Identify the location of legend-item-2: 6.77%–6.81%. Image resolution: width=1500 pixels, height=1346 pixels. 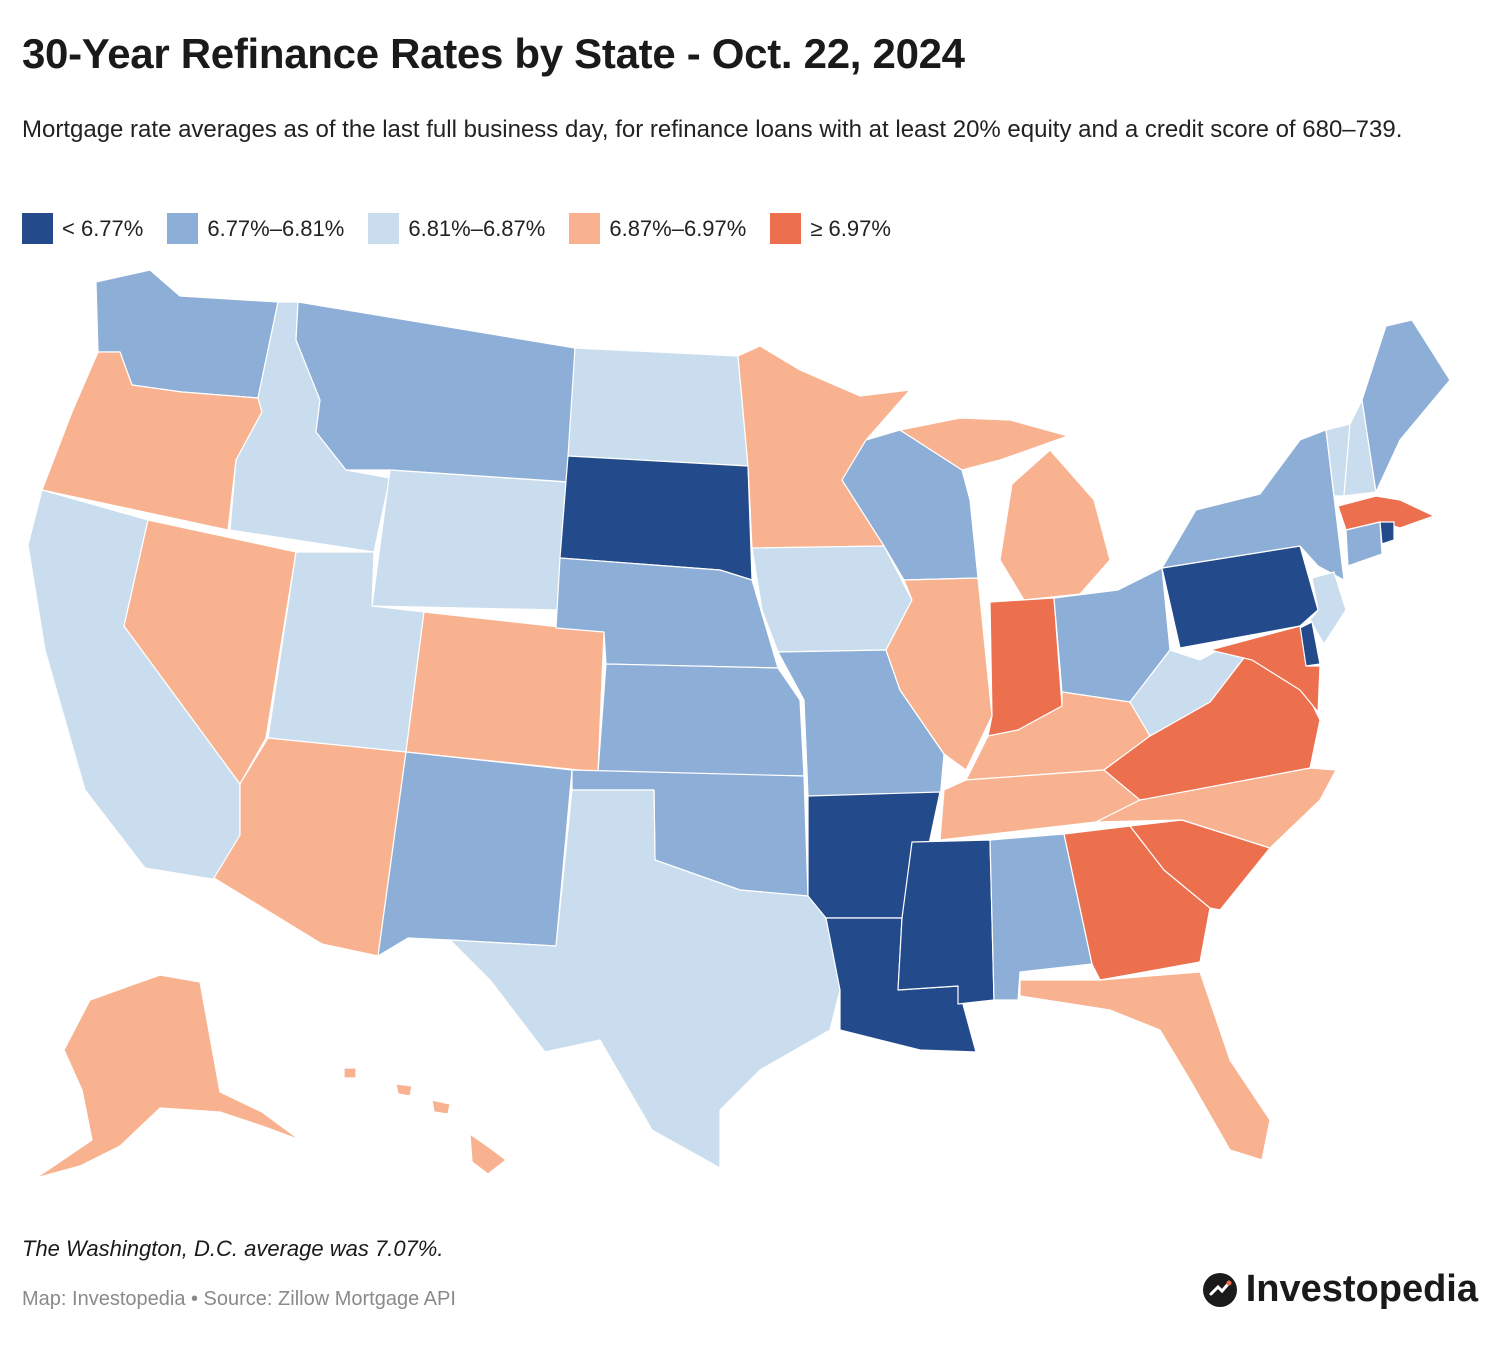
(255, 228).